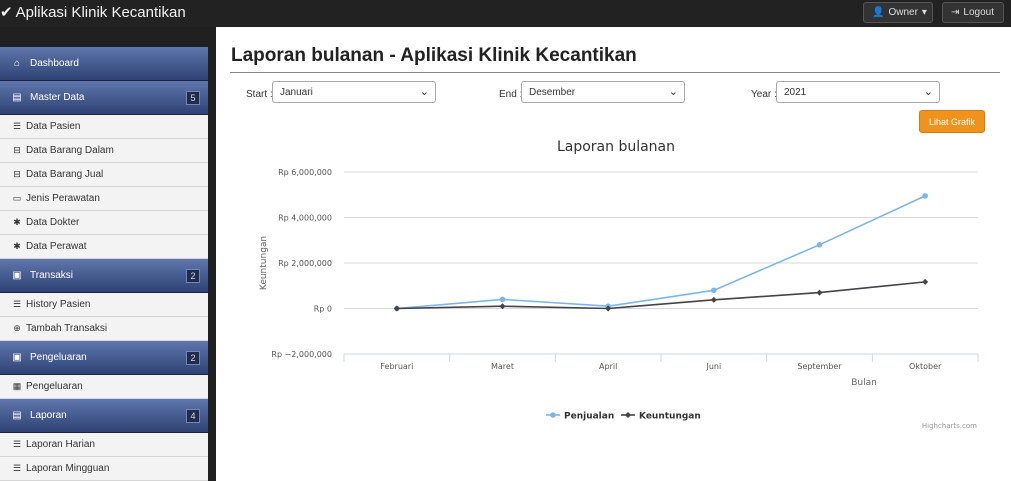 This screenshot has height=481, width=1011. Describe the element at coordinates (259, 94) in the screenshot. I see `start-label: Start :` at that location.